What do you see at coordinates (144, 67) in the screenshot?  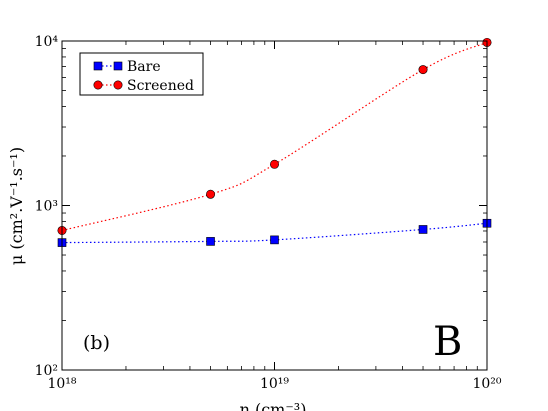 I see `legend-label-bare: Bare` at bounding box center [144, 67].